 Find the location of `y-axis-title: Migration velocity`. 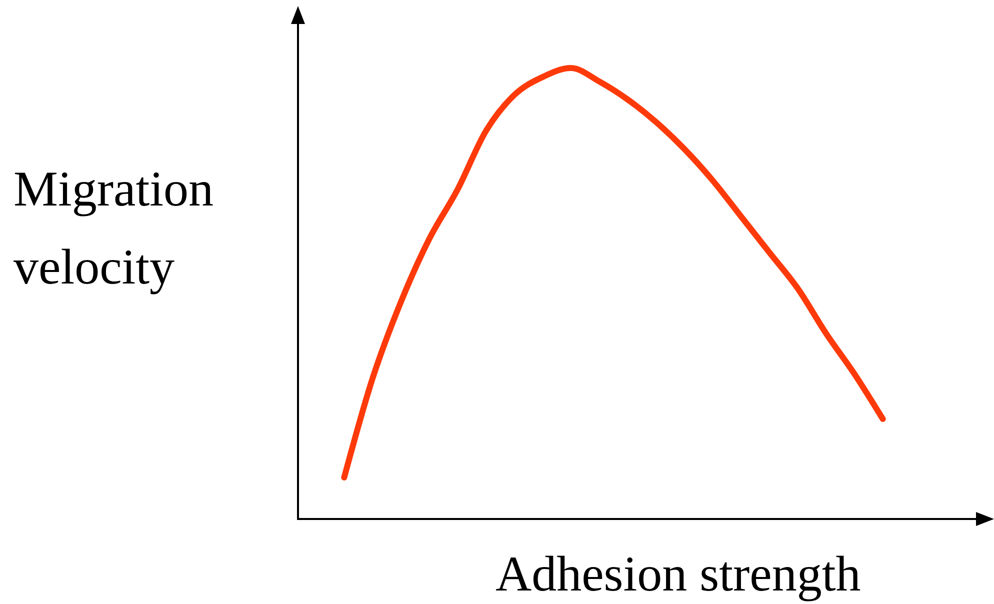

y-axis-title: Migration velocity is located at coordinates (114, 227).